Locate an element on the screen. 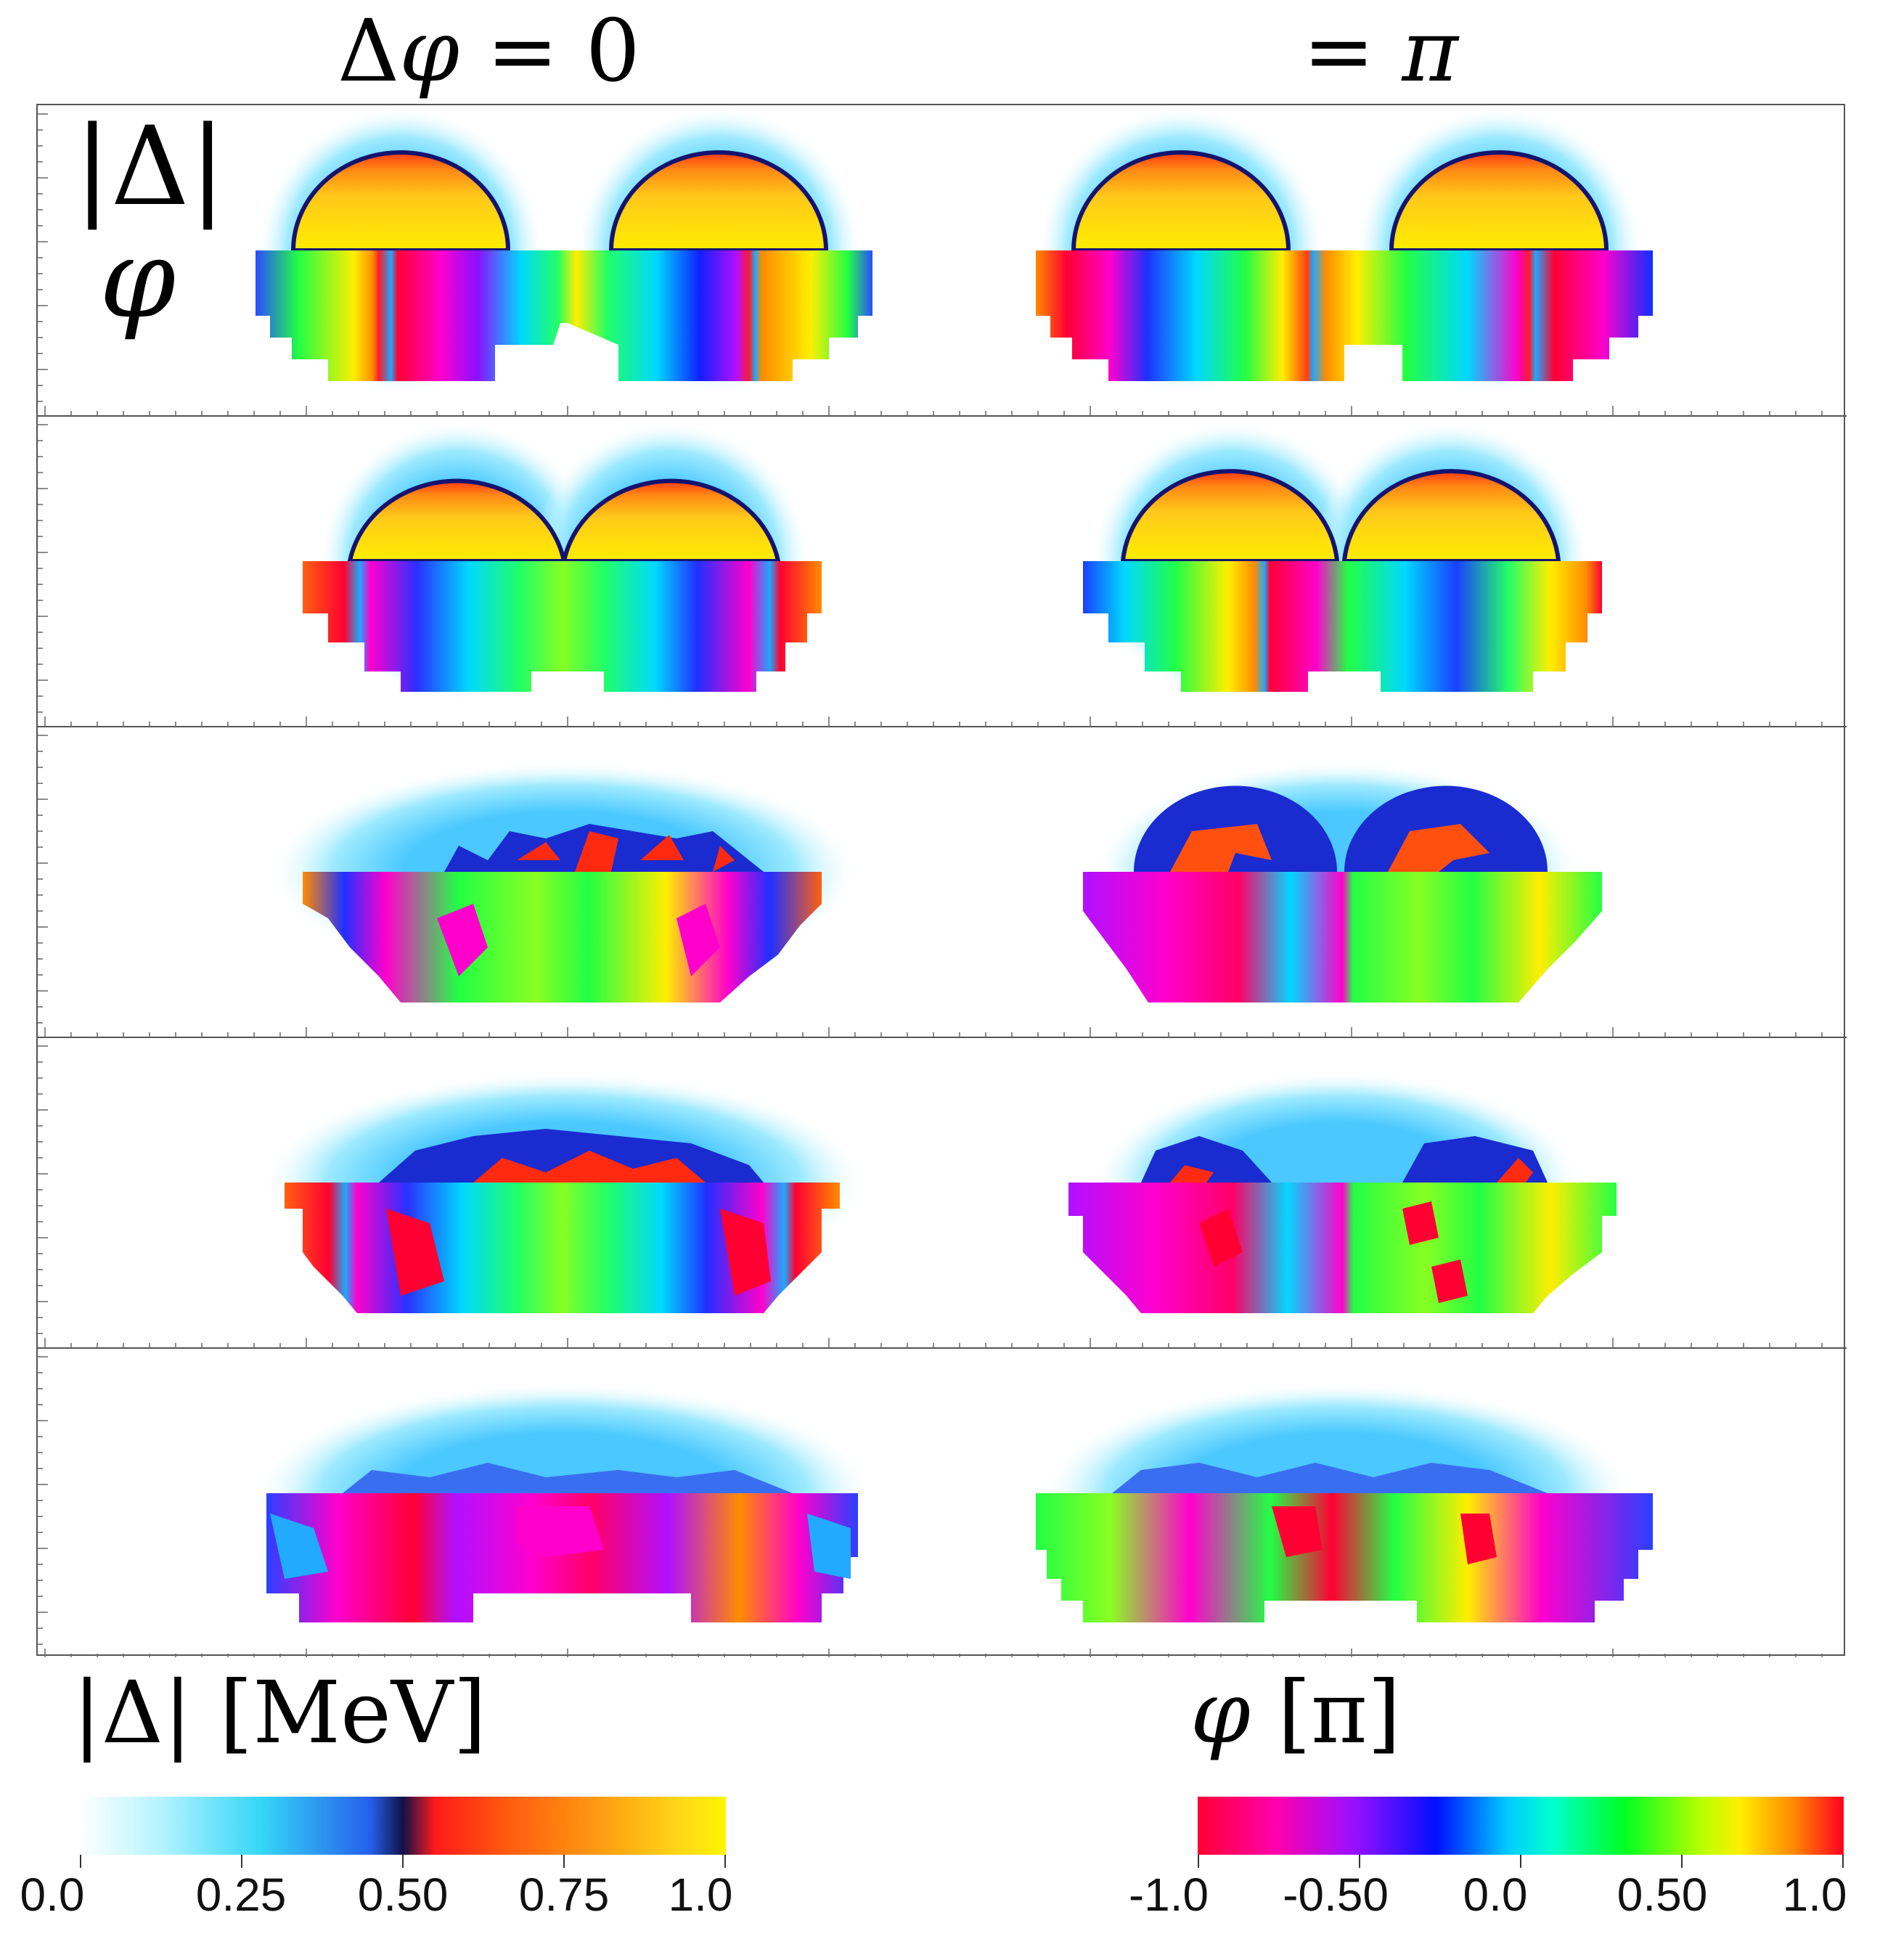 This screenshot has width=1880, height=1960. colorbar-magnitude-title: |Δ| [MeV] is located at coordinates (280, 1713).